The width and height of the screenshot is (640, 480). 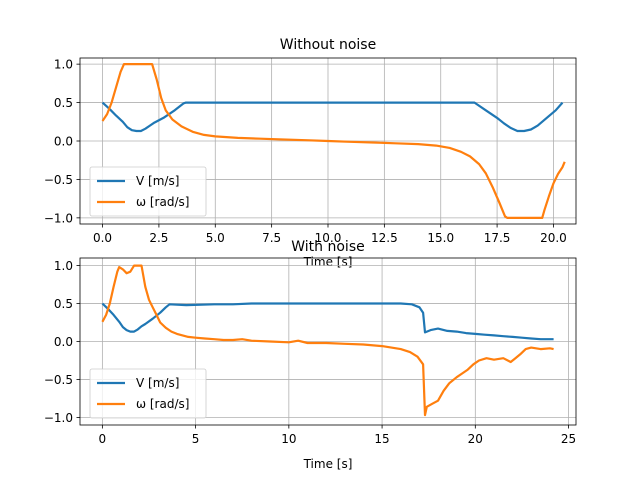 What do you see at coordinates (568, 439) in the screenshot?
I see `x-tick-label: 25` at bounding box center [568, 439].